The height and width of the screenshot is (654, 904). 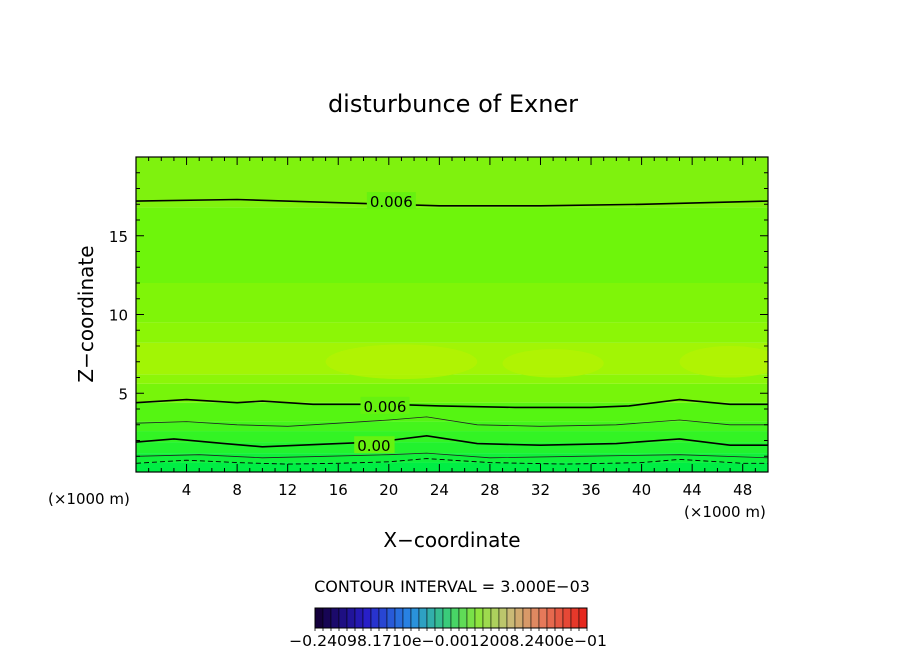 I want to click on x-tick-label: 16, so click(x=338, y=490).